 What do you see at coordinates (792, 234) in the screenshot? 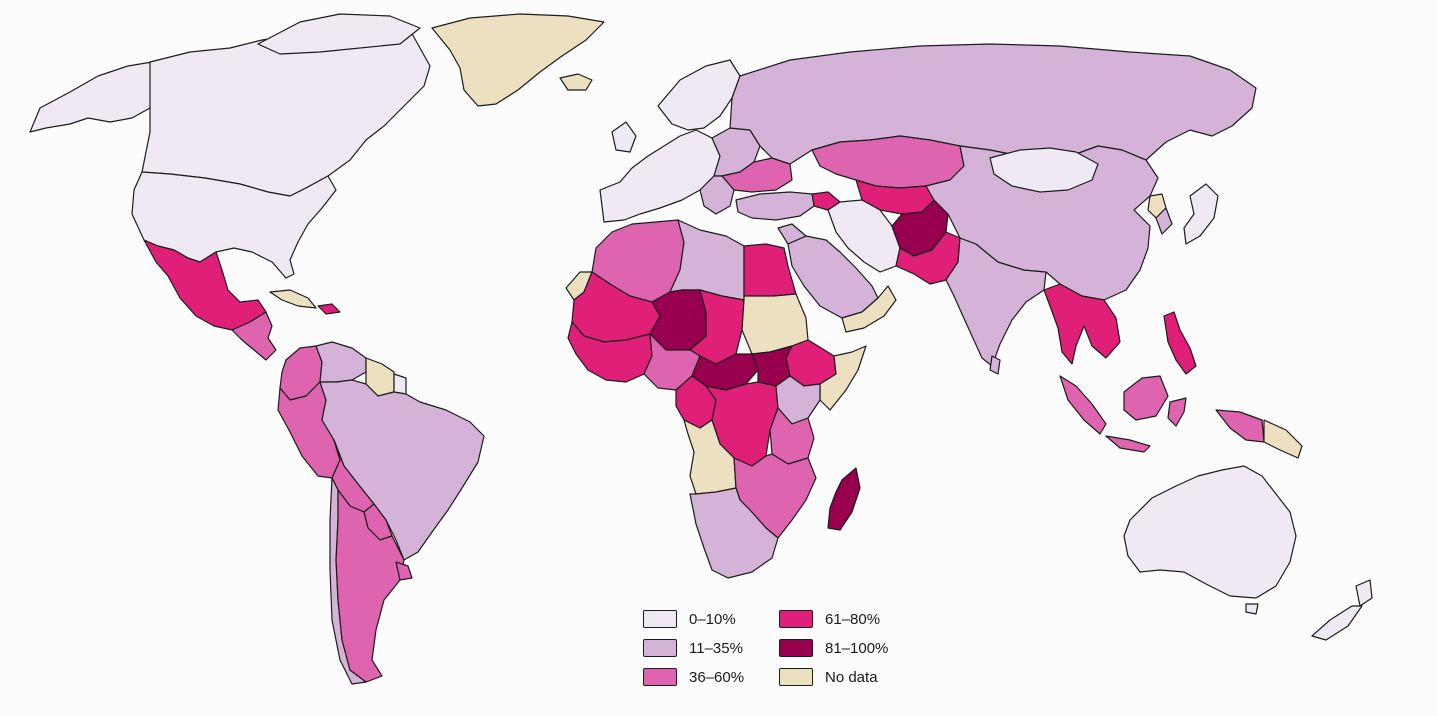
I see `region-levant` at bounding box center [792, 234].